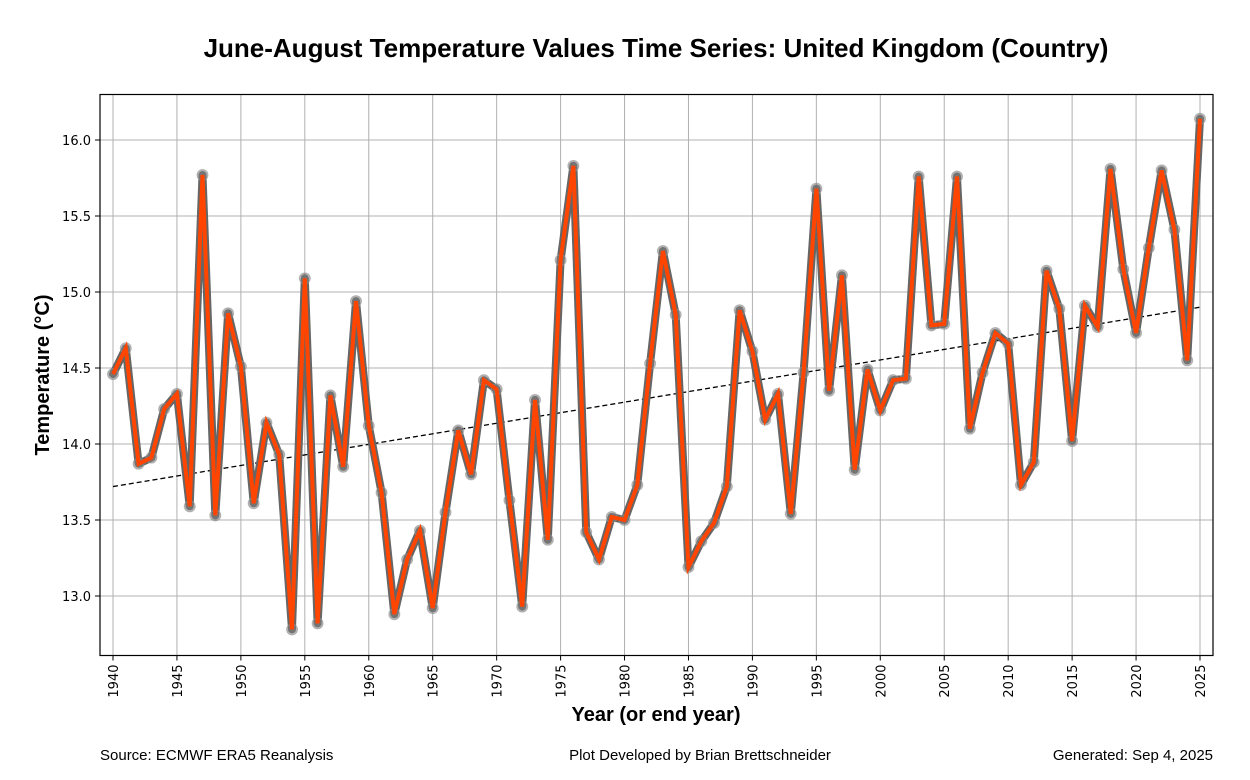 The height and width of the screenshot is (780, 1250). I want to click on x-tick-label: 1945, so click(178, 681).